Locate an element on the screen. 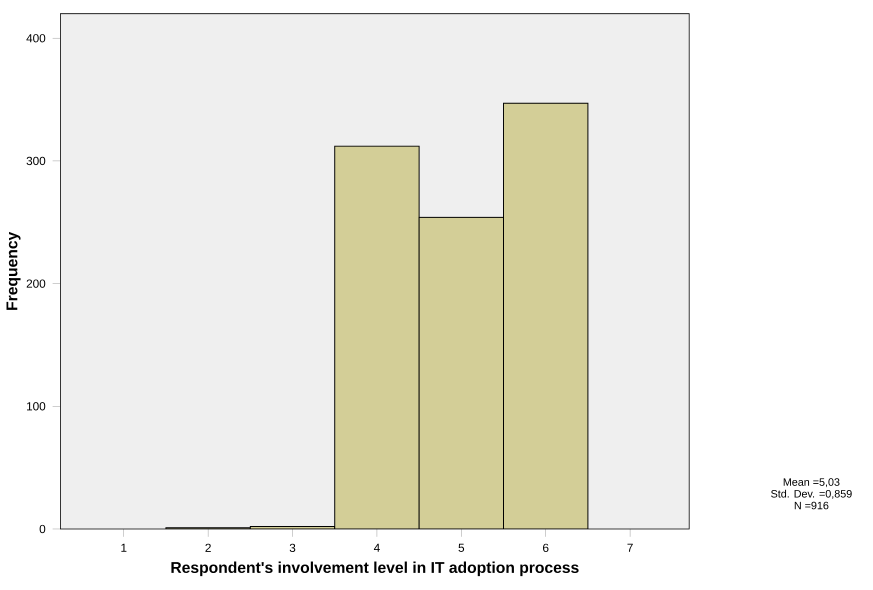 The image size is (873, 590). y-axis-title: Frequency is located at coordinates (13, 271).